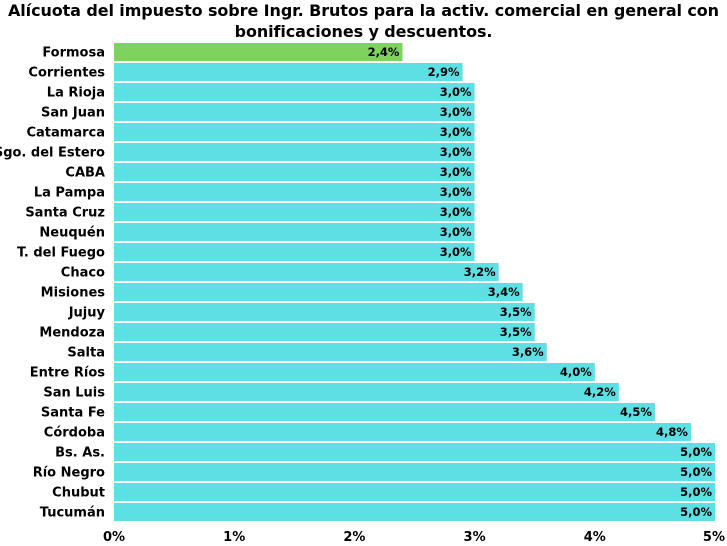  What do you see at coordinates (74, 393) in the screenshot?
I see `category-label: San Luis` at bounding box center [74, 393].